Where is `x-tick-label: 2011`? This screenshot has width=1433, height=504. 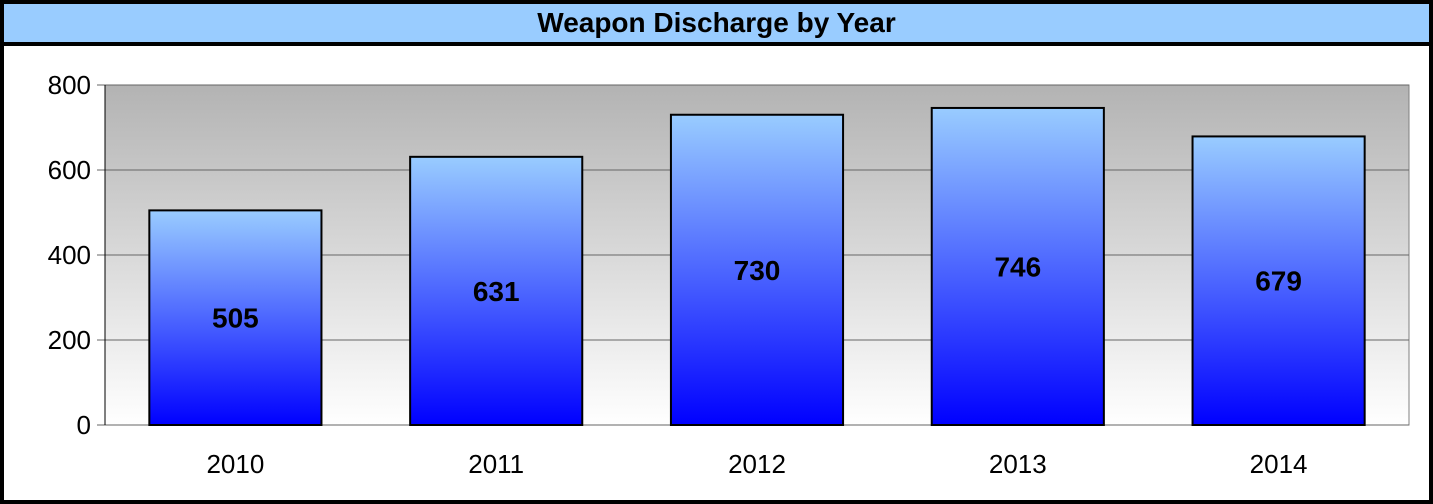
x-tick-label: 2011 is located at coordinates (496, 464).